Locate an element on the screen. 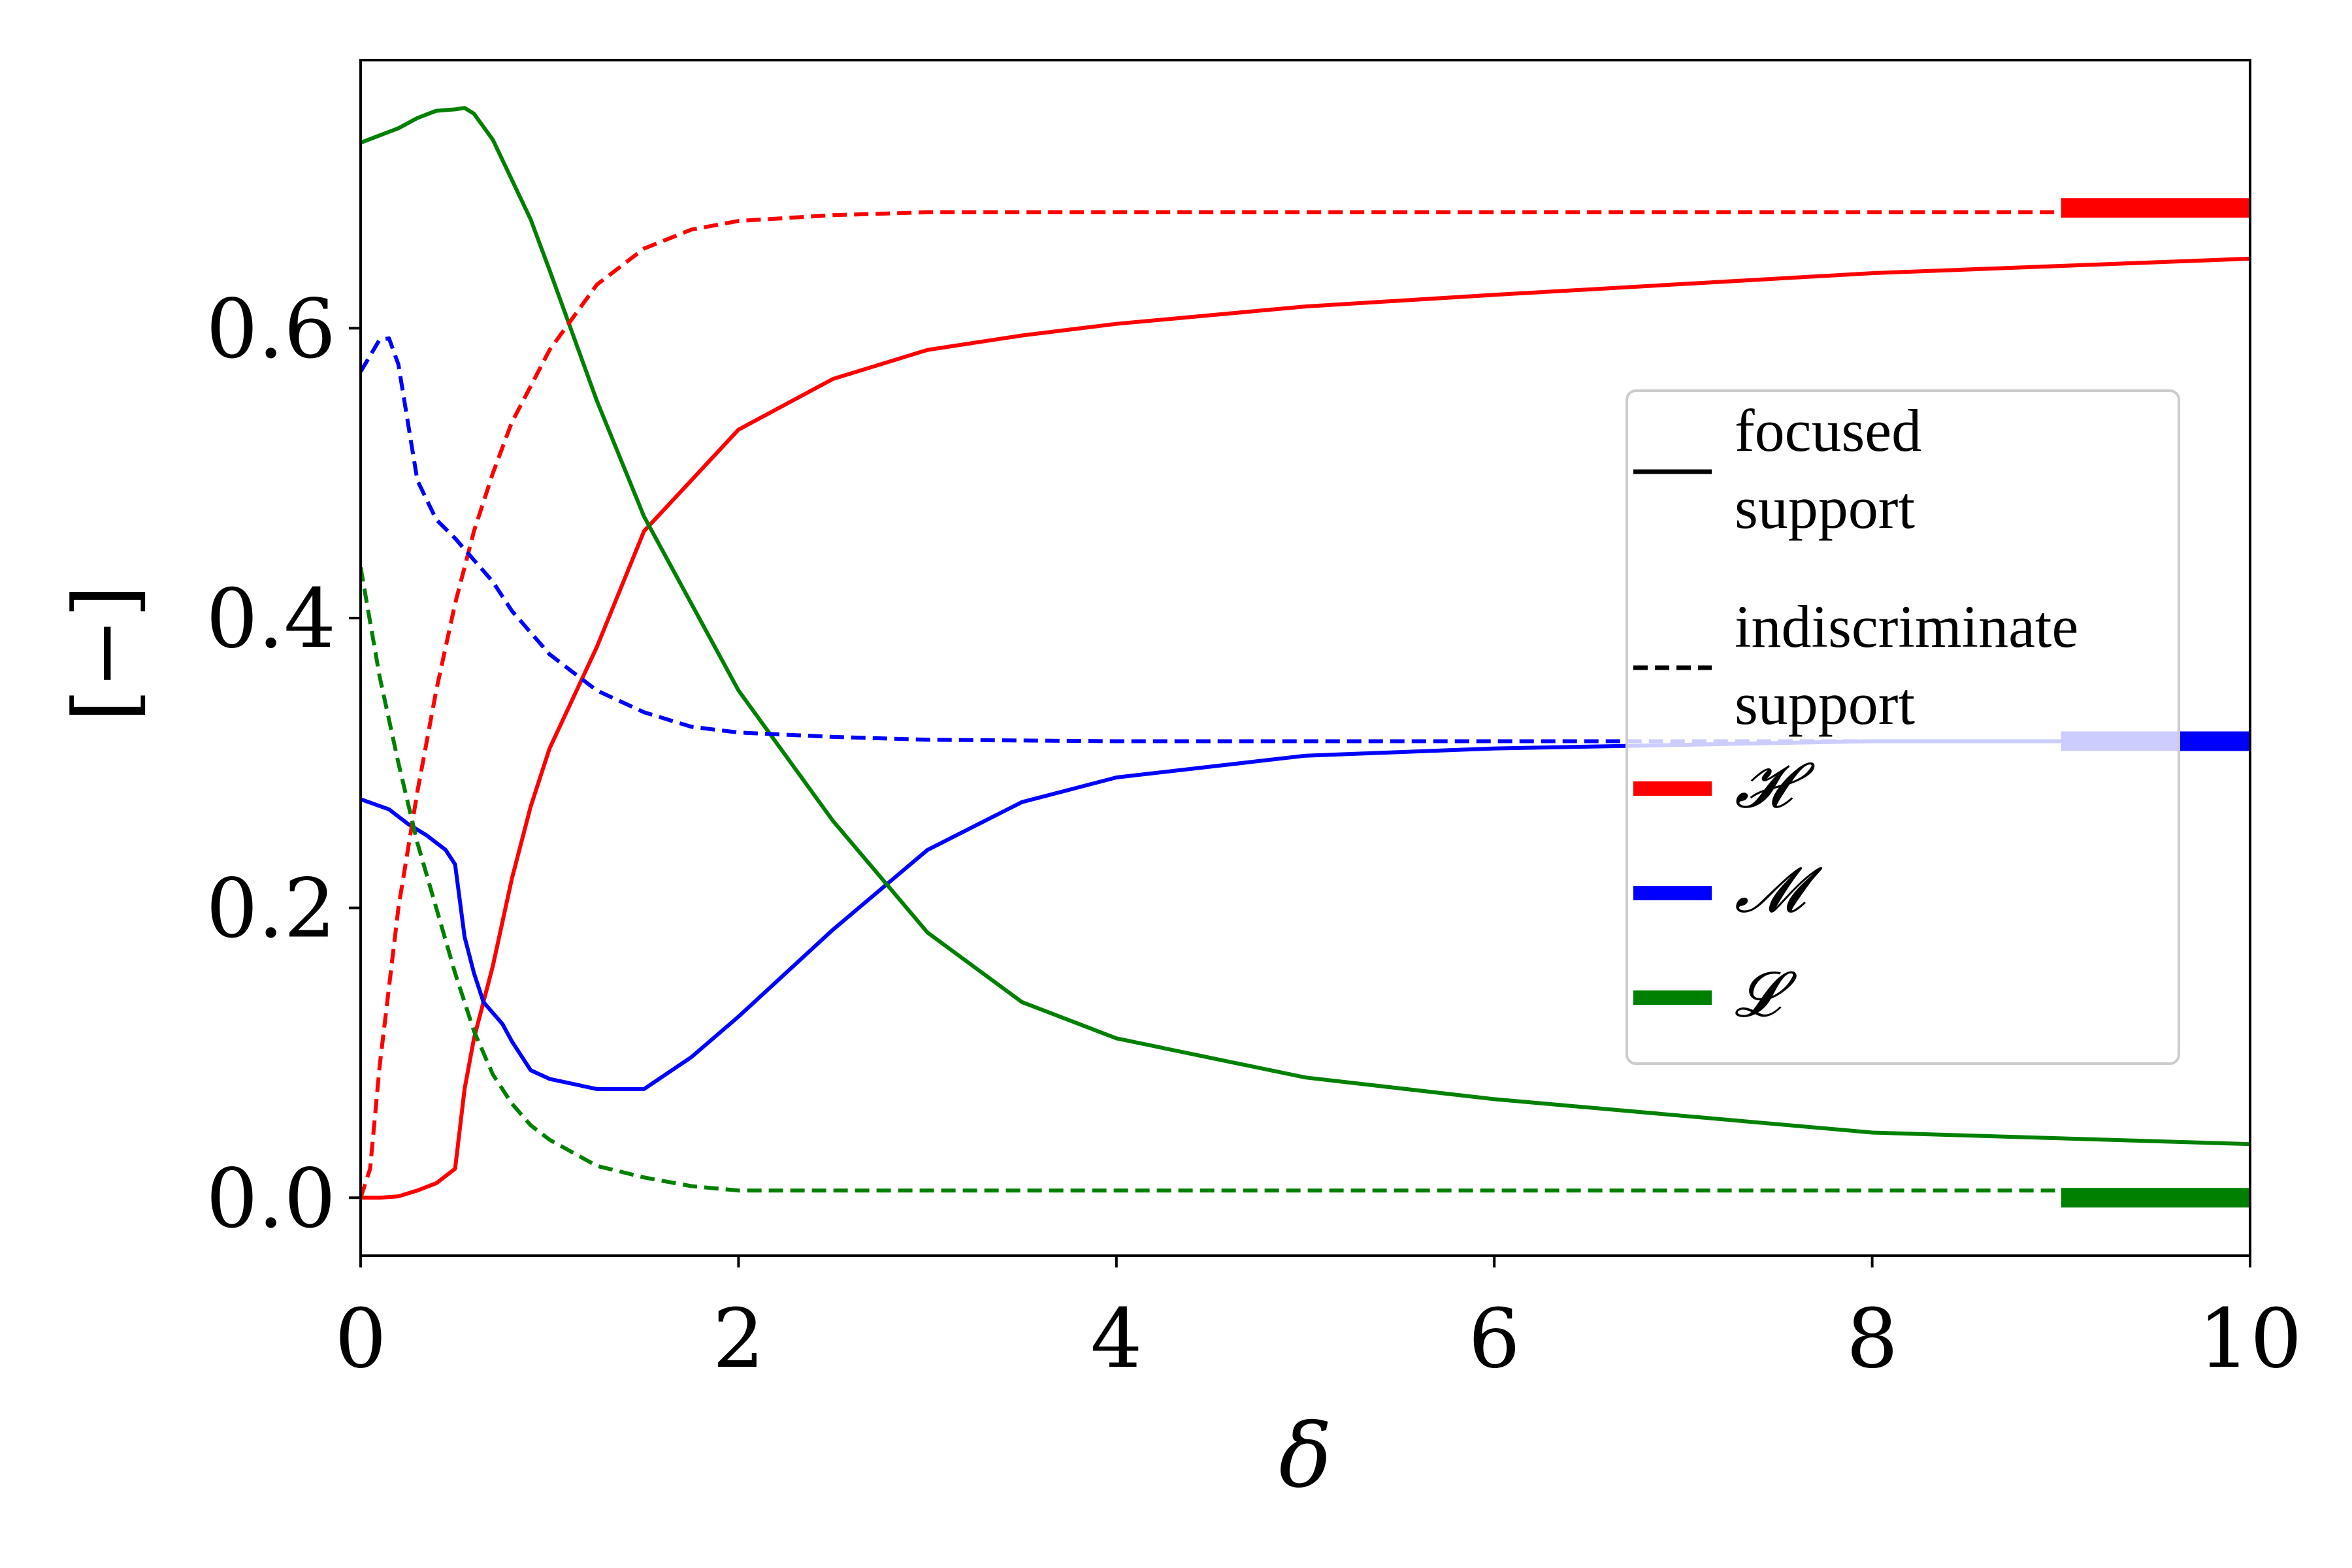 Image resolution: width=2352 pixels, height=1568 pixels. legend-label: focused is located at coordinates (1828, 430).